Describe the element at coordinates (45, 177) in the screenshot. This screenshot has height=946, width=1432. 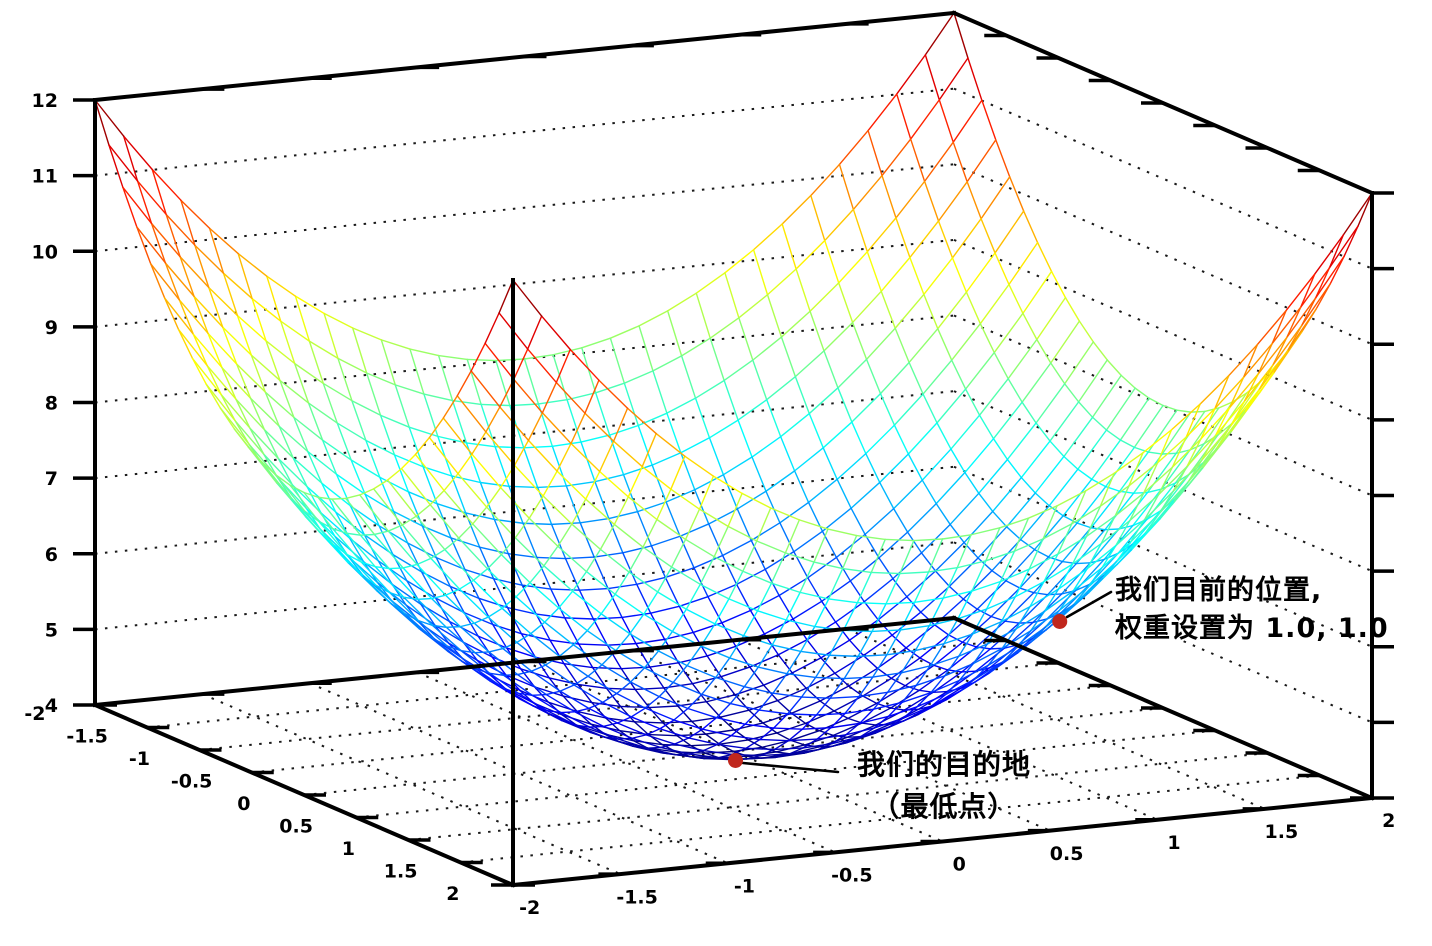
I see `z-tick-label: 11` at that location.